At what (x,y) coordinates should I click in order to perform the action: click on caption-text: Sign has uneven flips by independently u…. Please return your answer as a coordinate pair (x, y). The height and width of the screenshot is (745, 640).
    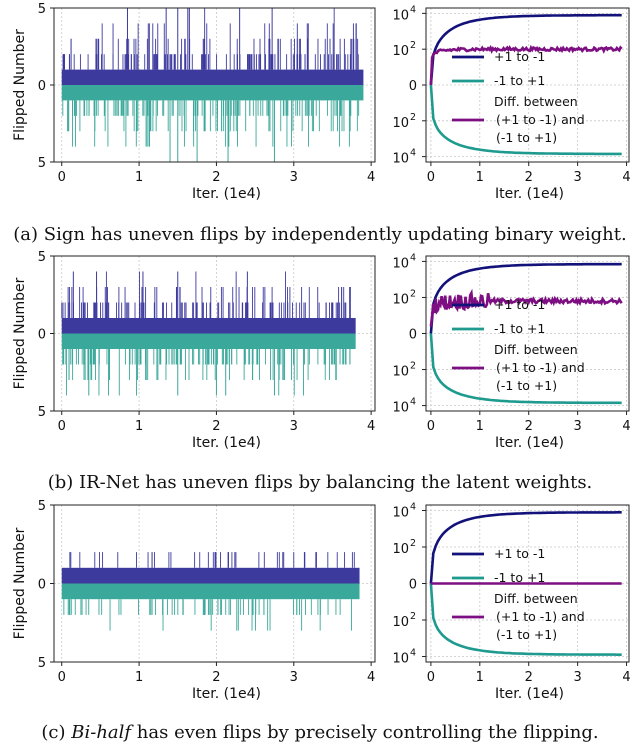
    Looking at the image, I should click on (335, 234).